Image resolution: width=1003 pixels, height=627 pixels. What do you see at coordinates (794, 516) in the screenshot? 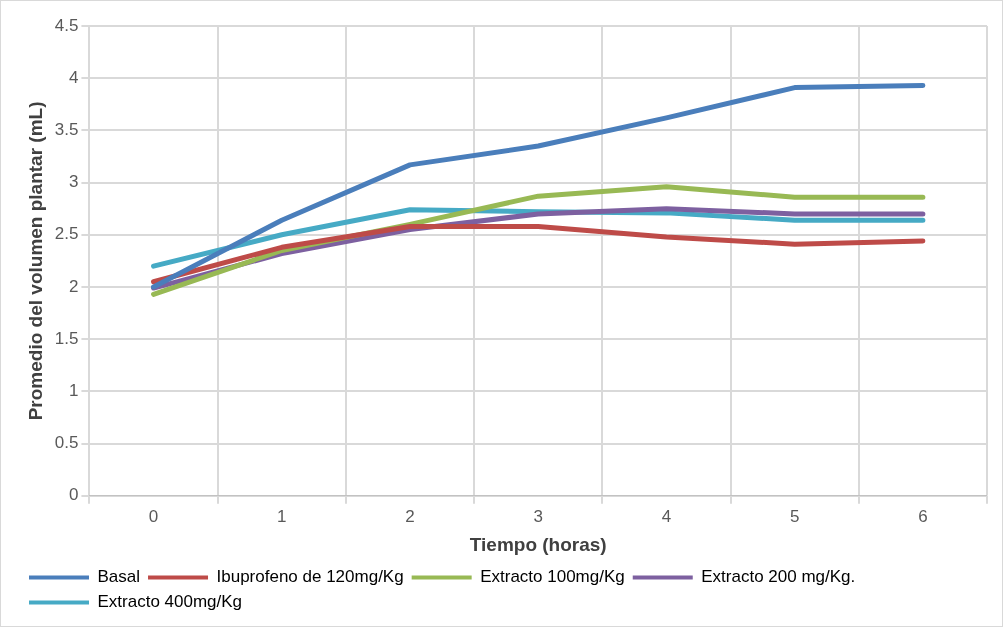
I see `x-tick-label: 5` at bounding box center [794, 516].